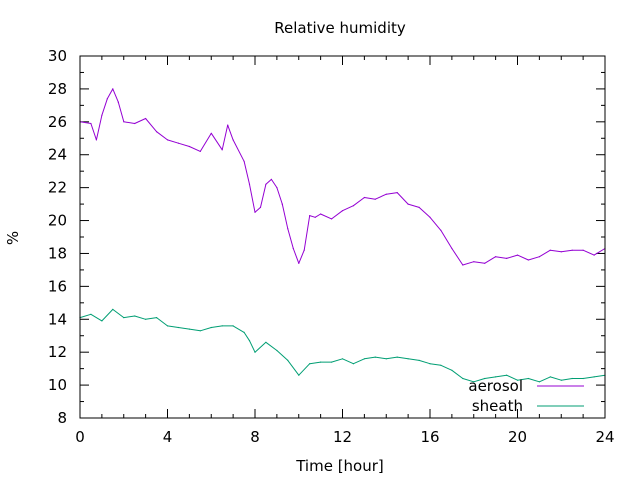  Describe the element at coordinates (57, 122) in the screenshot. I see `y-tick-label: 26` at that location.